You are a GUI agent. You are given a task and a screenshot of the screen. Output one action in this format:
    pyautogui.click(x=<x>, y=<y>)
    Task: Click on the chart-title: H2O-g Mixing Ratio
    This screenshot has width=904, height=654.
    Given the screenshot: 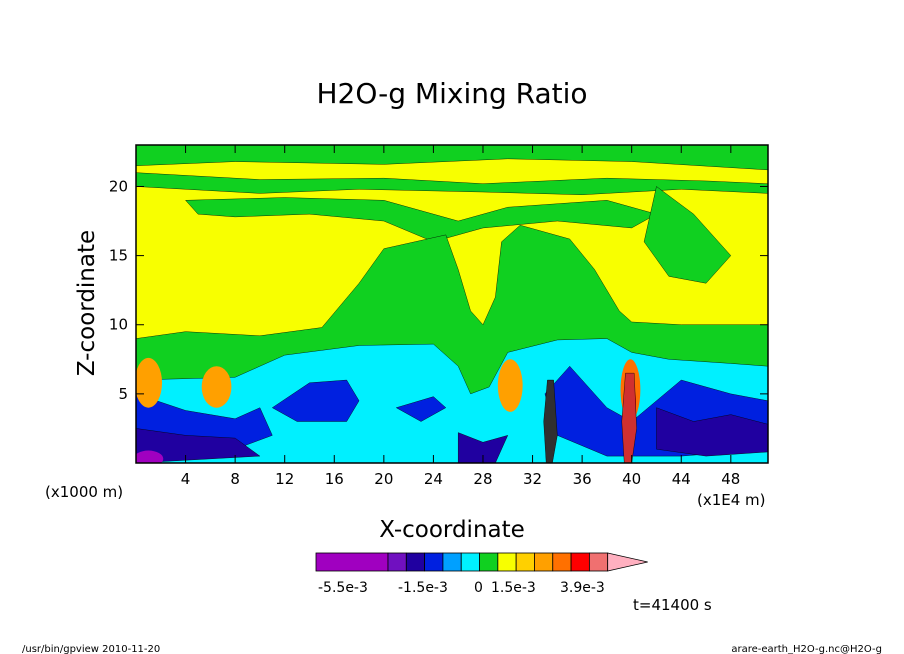 What is the action you would take?
    pyautogui.click(x=451, y=93)
    